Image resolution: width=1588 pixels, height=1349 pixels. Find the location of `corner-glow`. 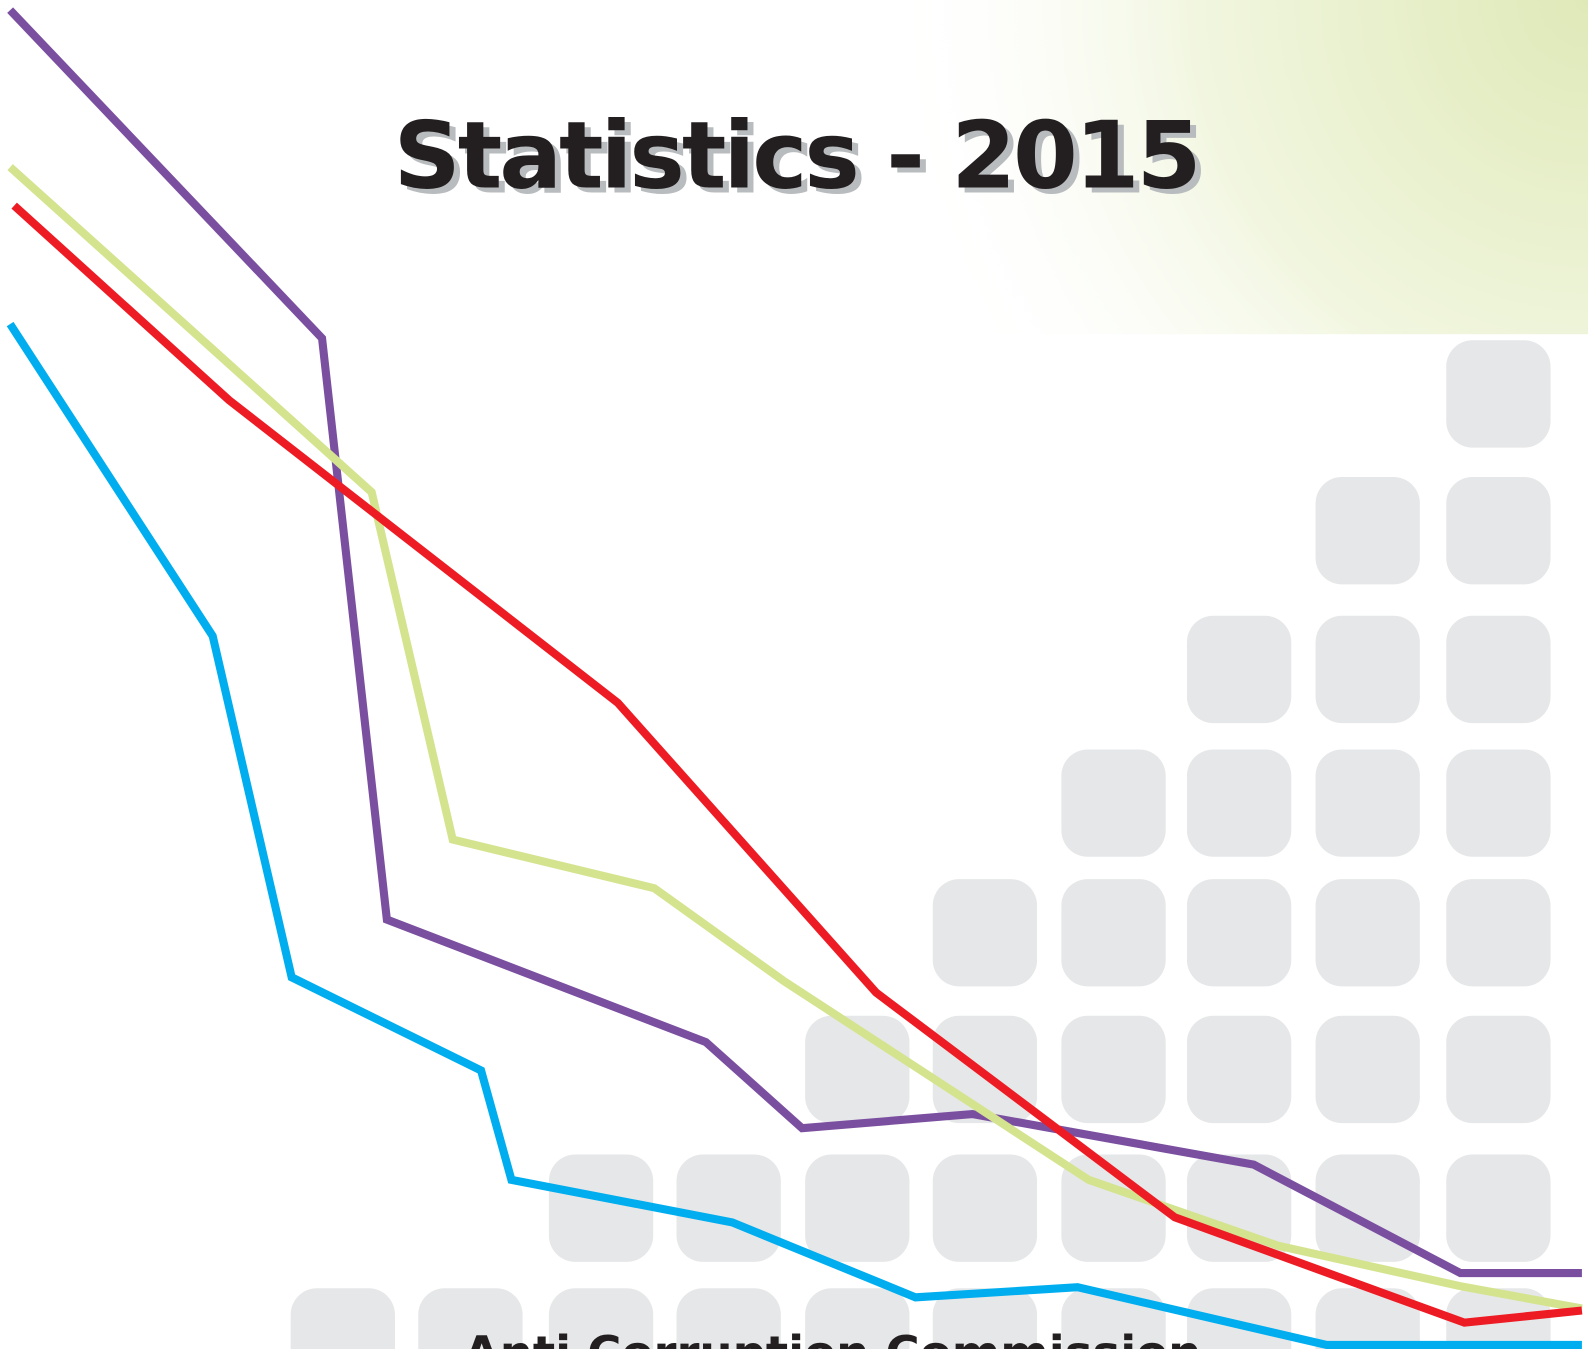

corner-glow is located at coordinates (1148, 167).